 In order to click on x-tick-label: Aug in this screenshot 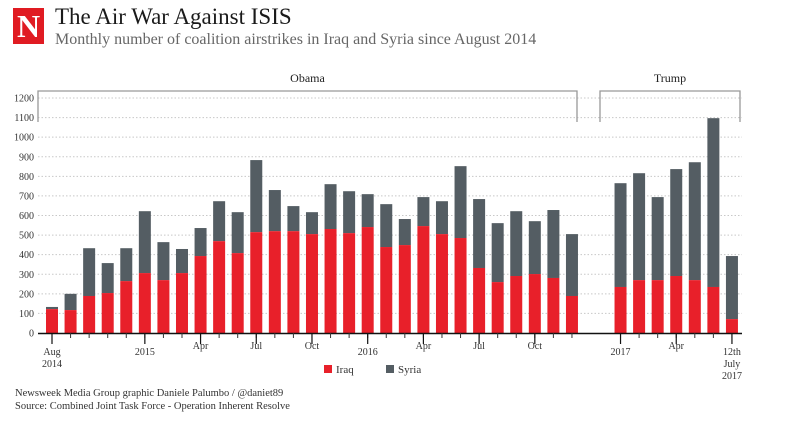, I will do `click(51, 352)`.